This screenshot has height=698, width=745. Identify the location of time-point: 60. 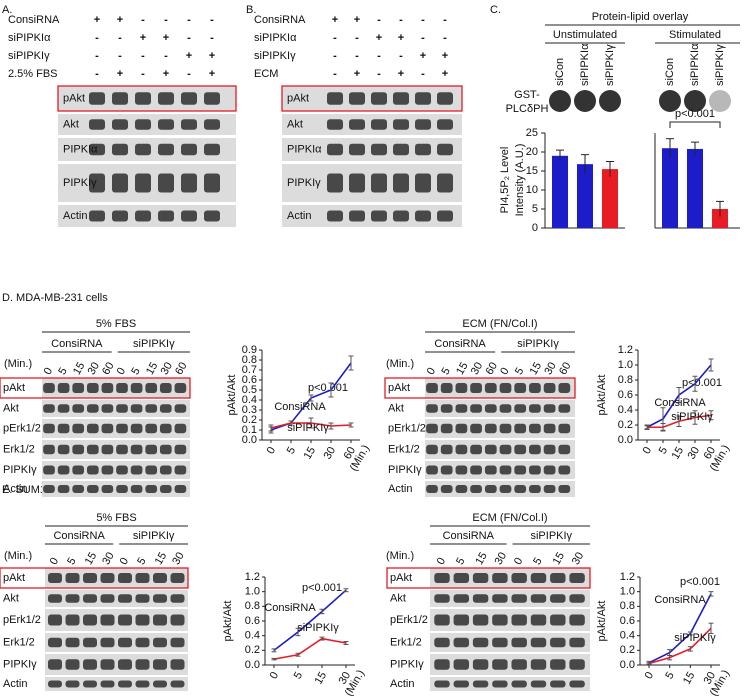
(565, 368).